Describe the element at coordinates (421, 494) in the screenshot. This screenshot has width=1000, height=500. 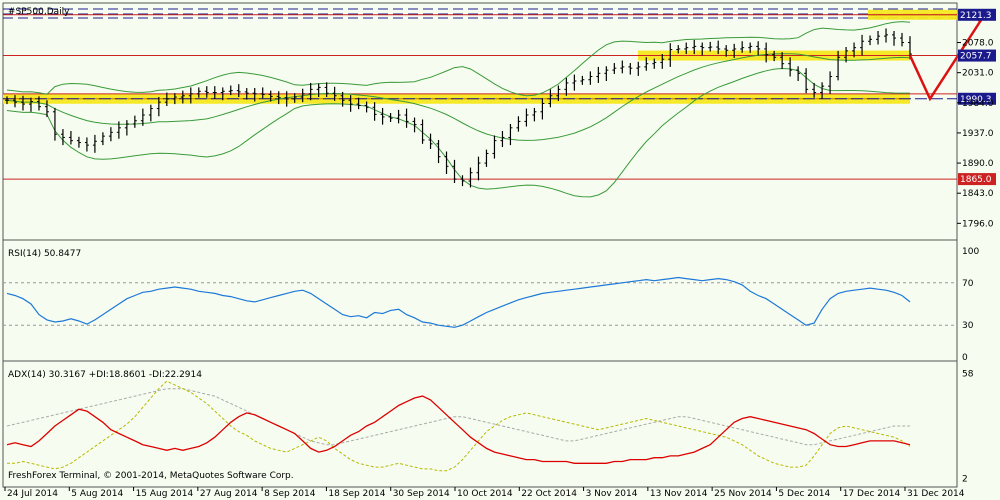
I see `x-tick-label: 30 Sep 2014` at that location.